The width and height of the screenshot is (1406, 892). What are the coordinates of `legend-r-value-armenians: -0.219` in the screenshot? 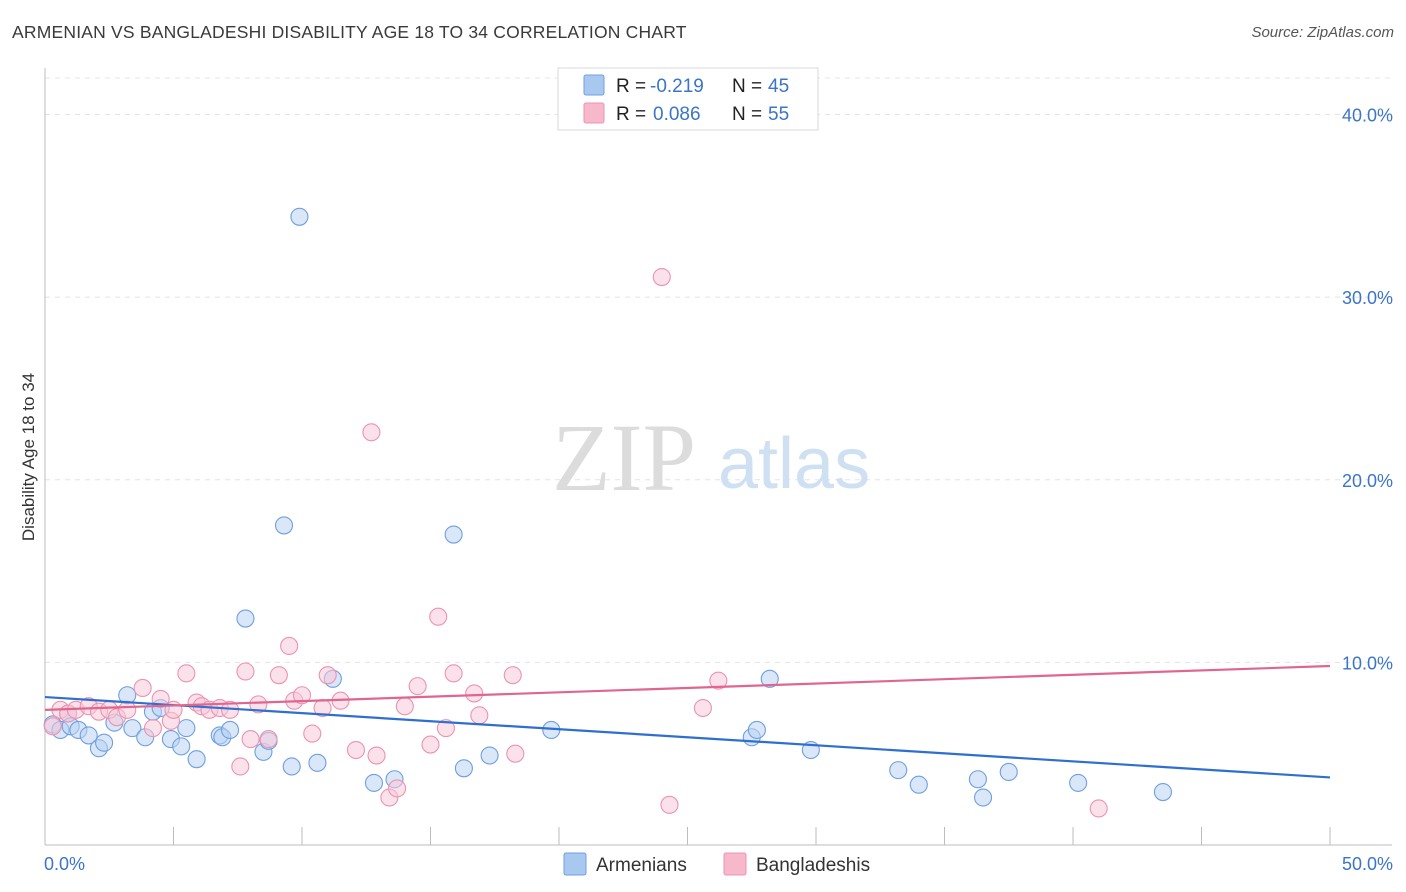 It's located at (677, 86).